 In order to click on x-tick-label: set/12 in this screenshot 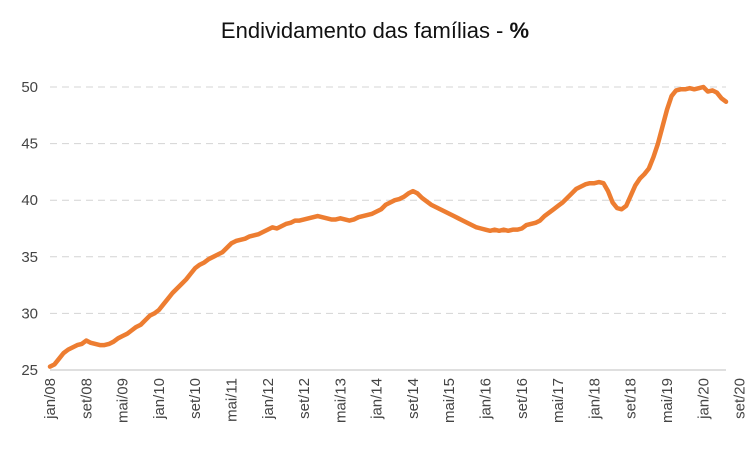, I will do `click(304, 398)`.